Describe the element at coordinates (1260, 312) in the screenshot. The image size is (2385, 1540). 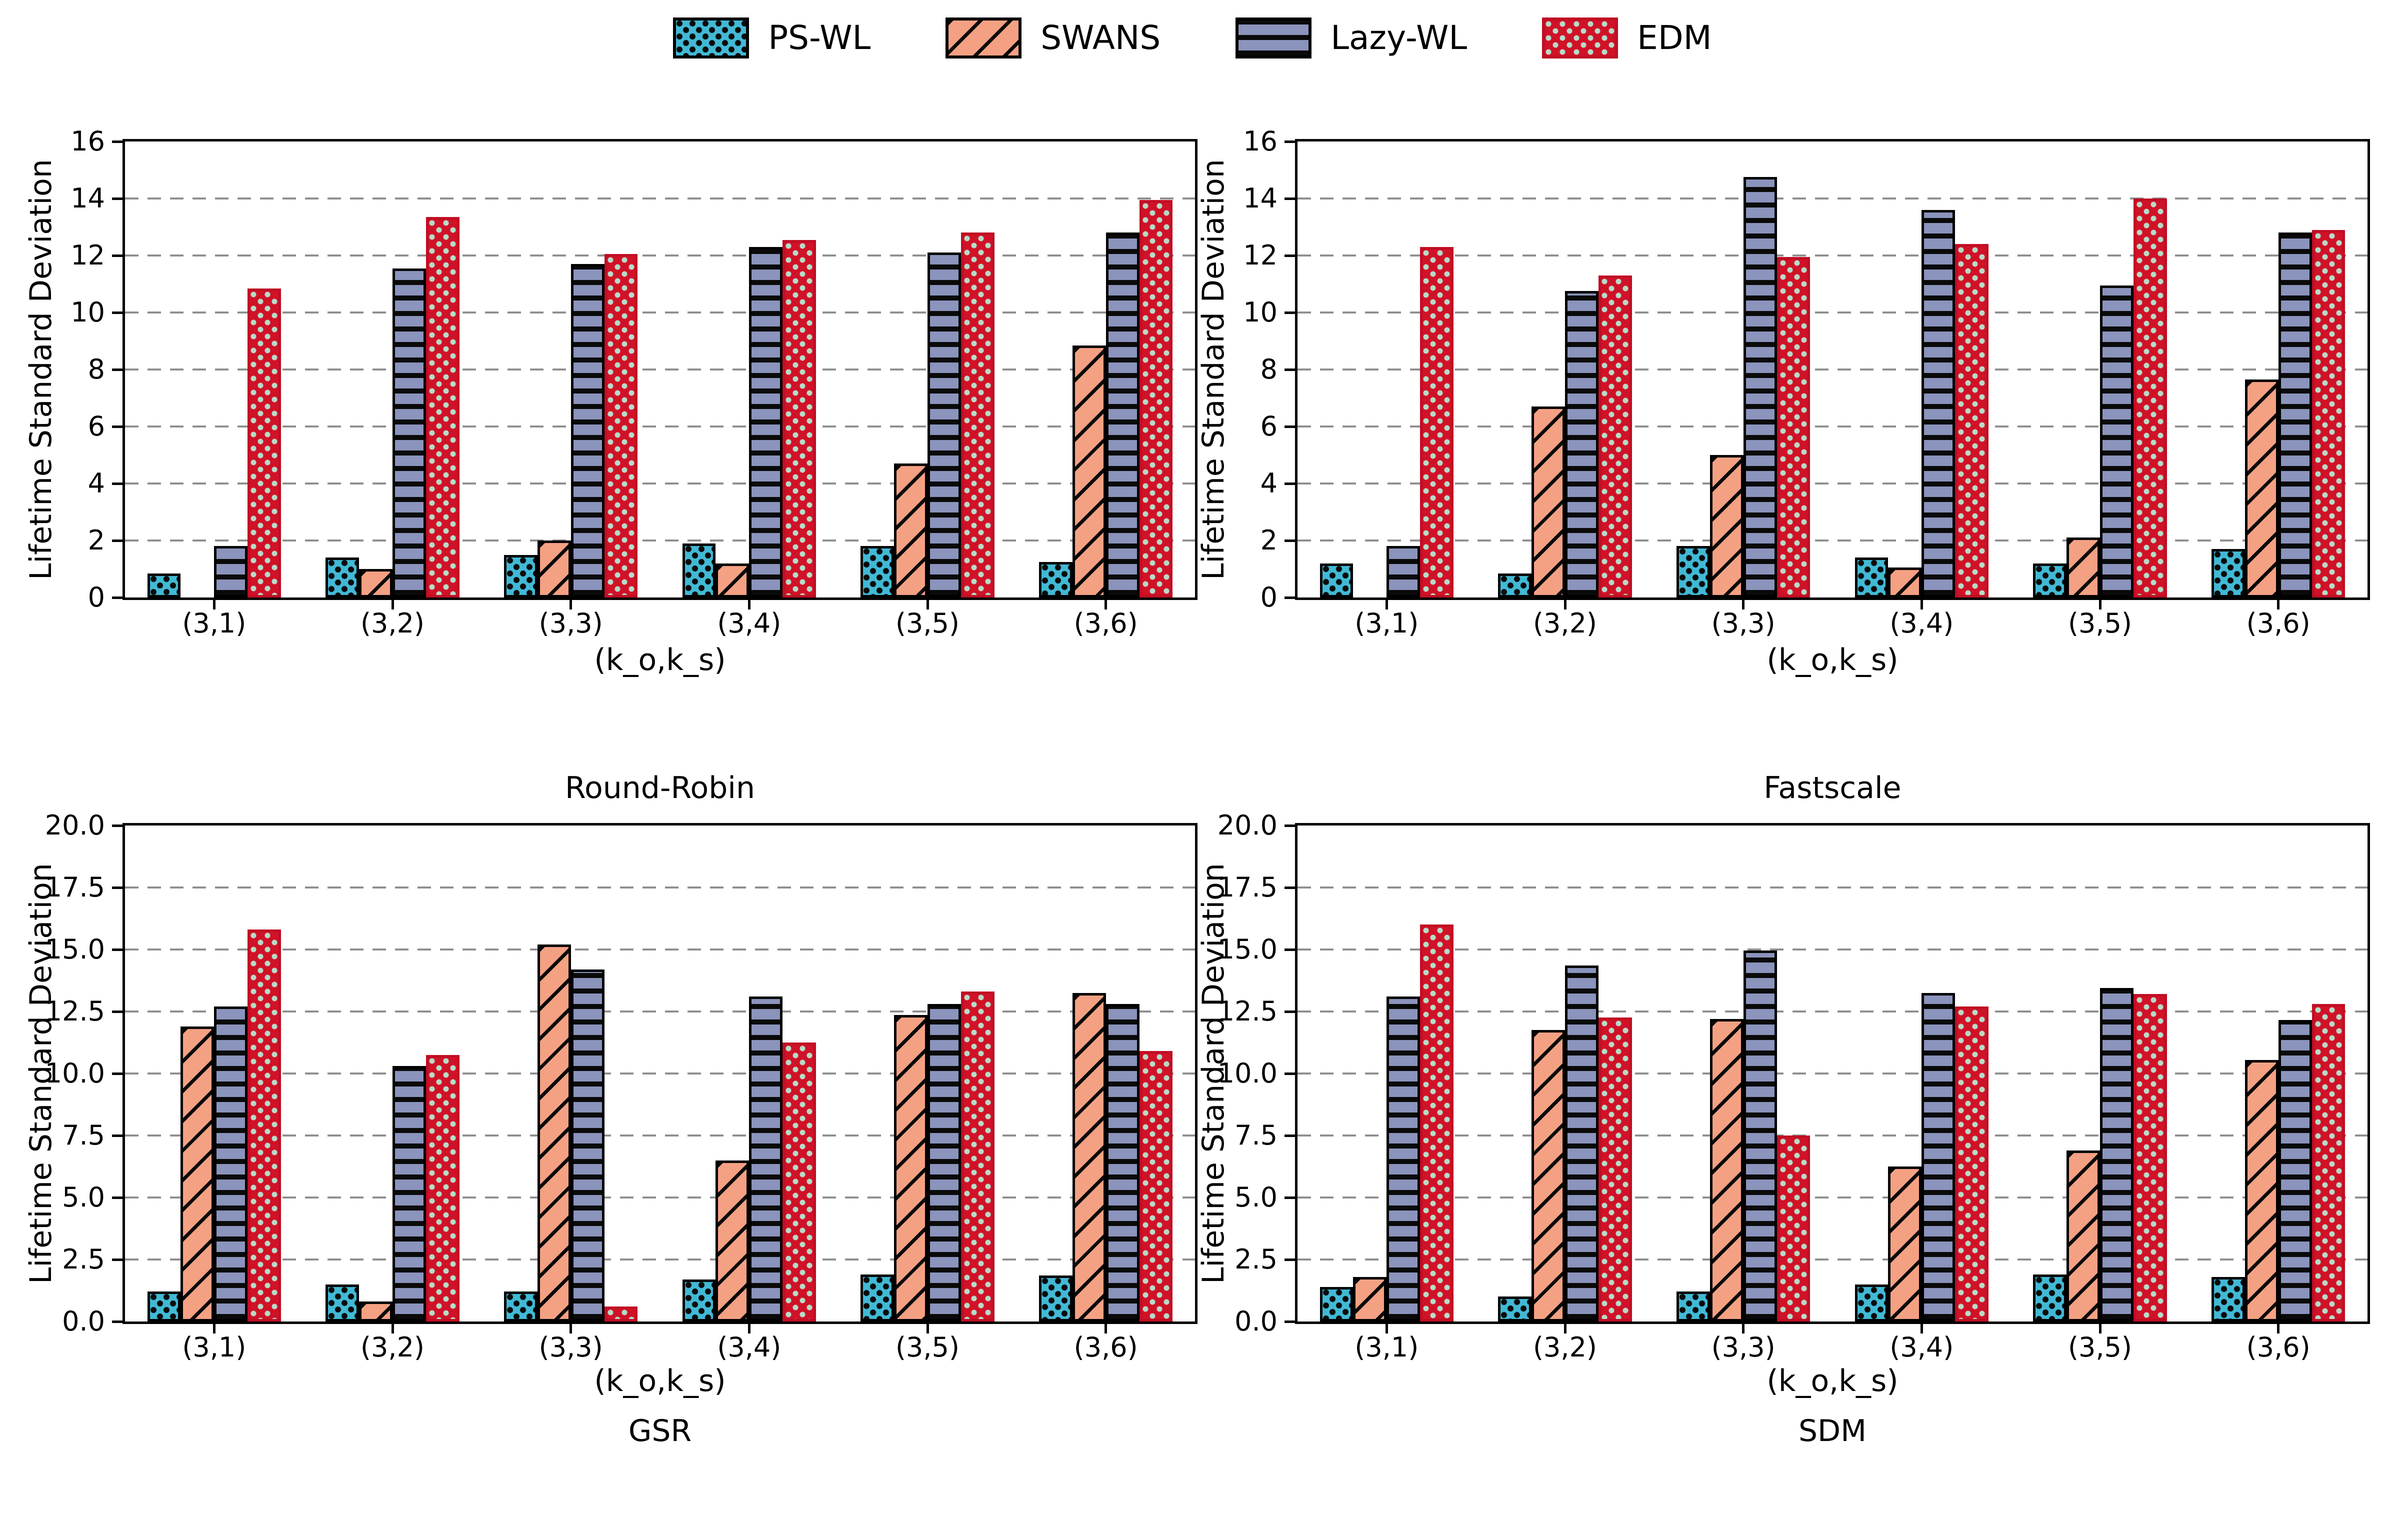
I see `y-tick-label: 10` at that location.